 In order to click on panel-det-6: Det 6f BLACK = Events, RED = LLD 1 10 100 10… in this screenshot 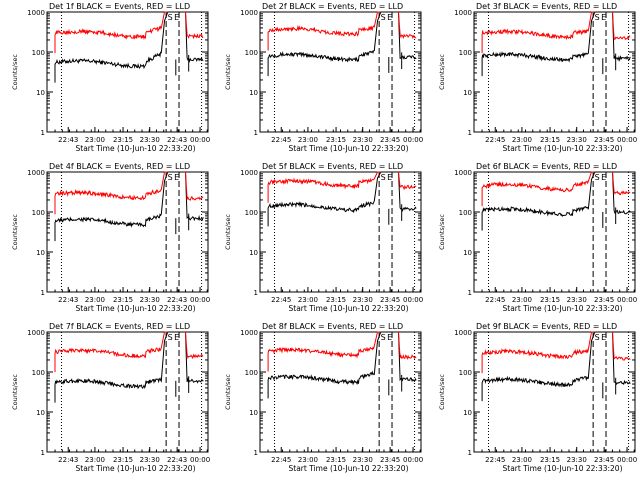, I will do `click(537, 237)`.